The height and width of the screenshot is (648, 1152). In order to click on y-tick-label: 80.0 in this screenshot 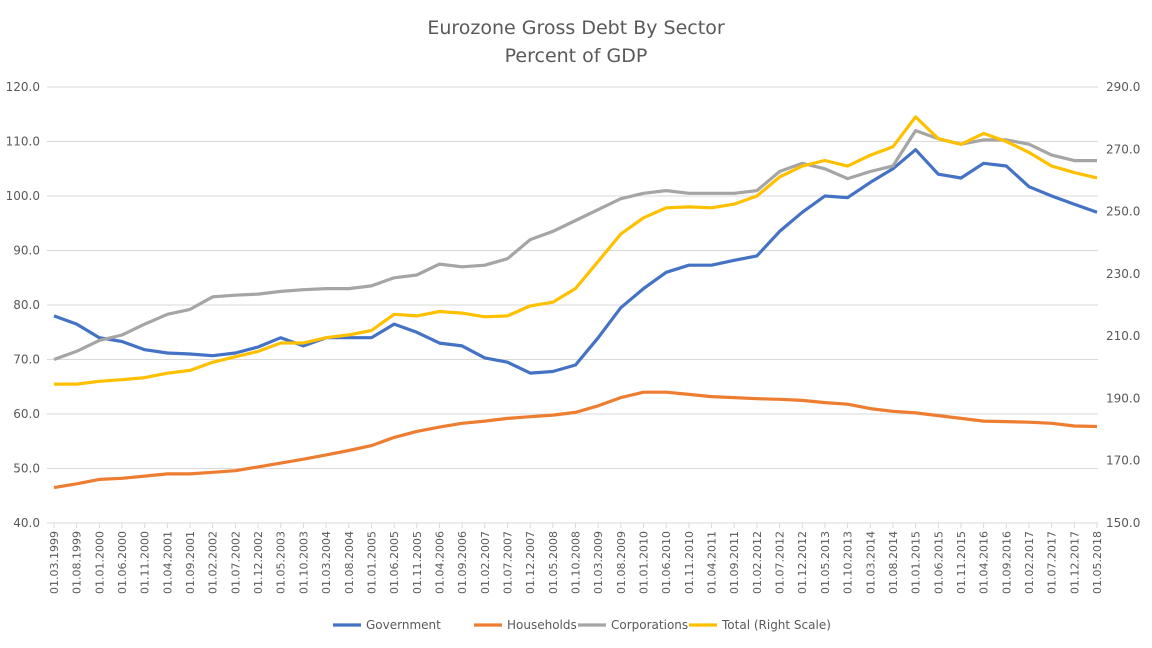, I will do `click(26, 305)`.